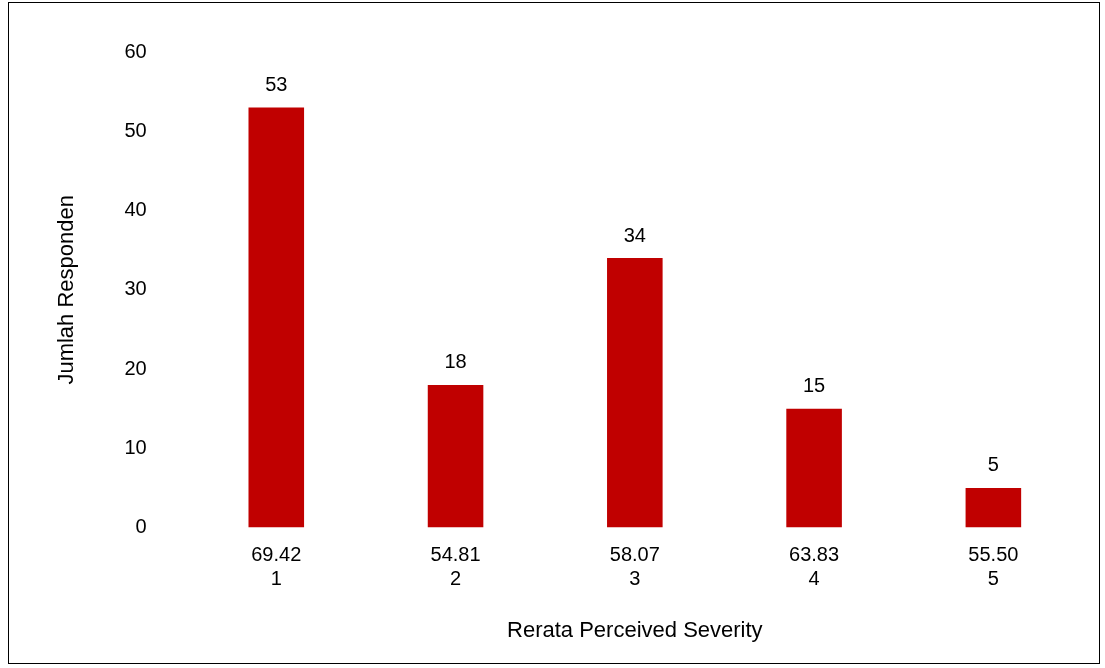 The height and width of the screenshot is (668, 1105). Describe the element at coordinates (276, 566) in the screenshot. I see `x-tick-label: 69.42 1` at that location.